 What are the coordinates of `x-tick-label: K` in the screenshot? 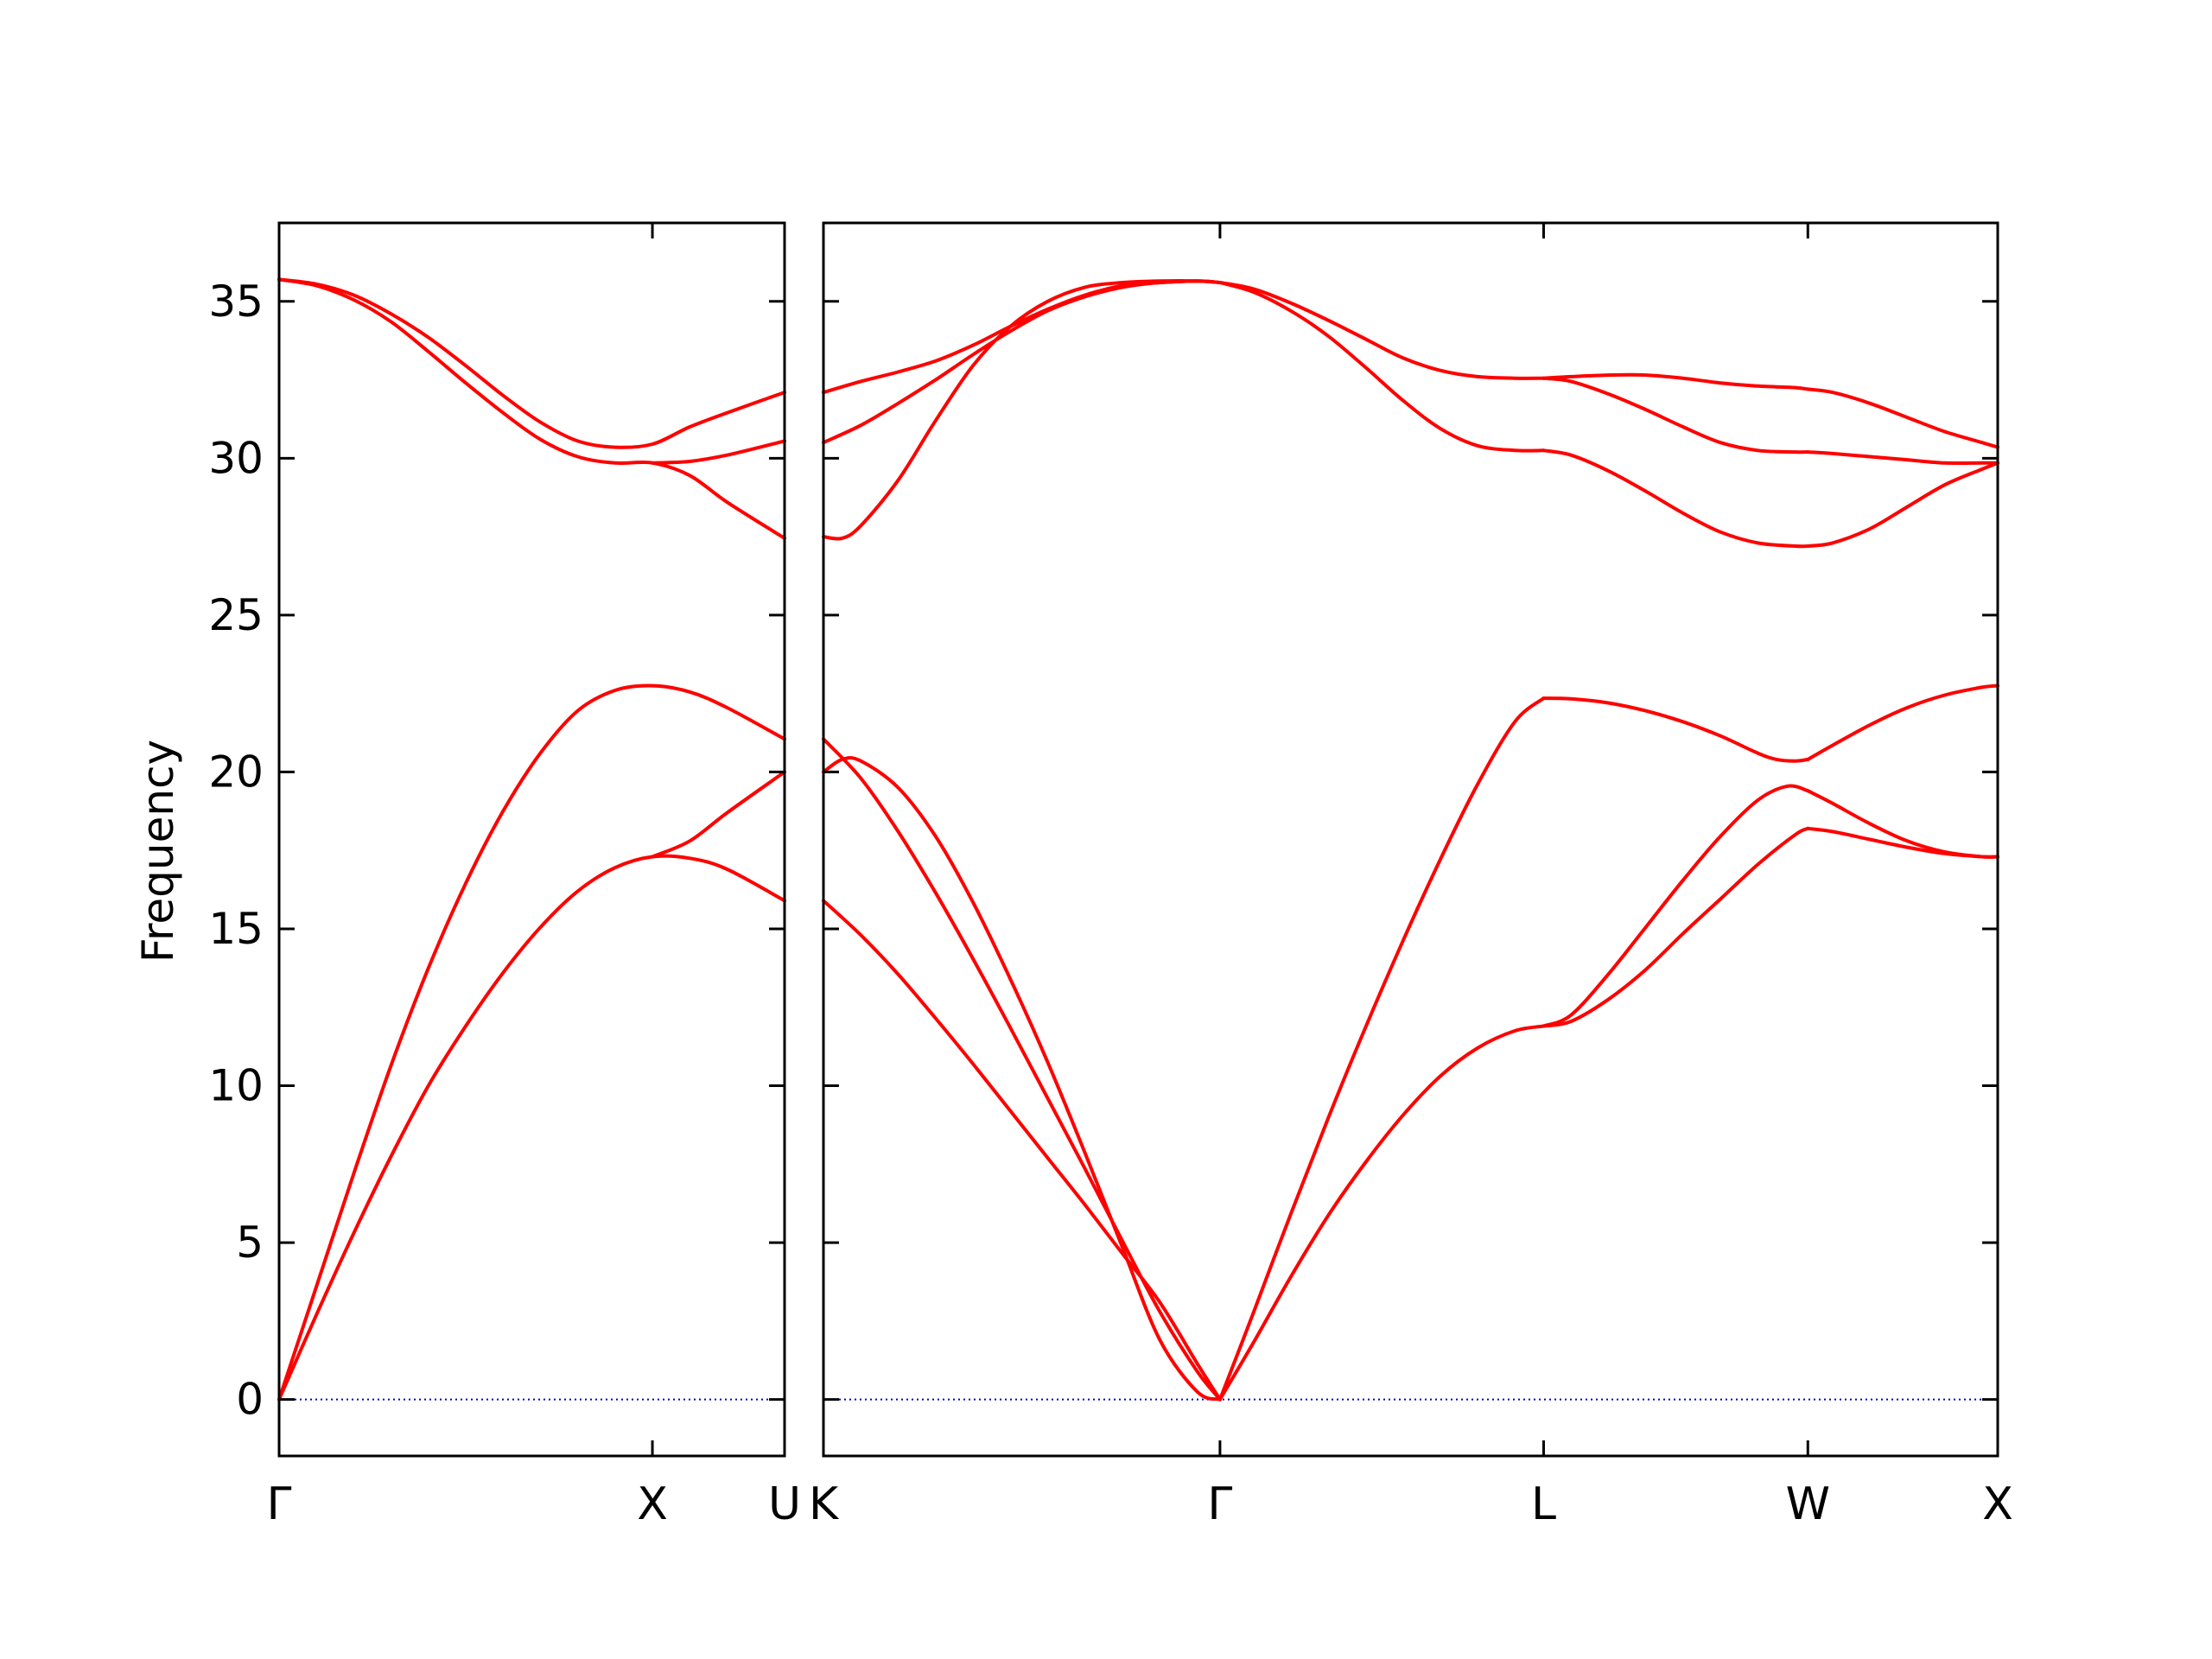 It's located at (824, 1504).